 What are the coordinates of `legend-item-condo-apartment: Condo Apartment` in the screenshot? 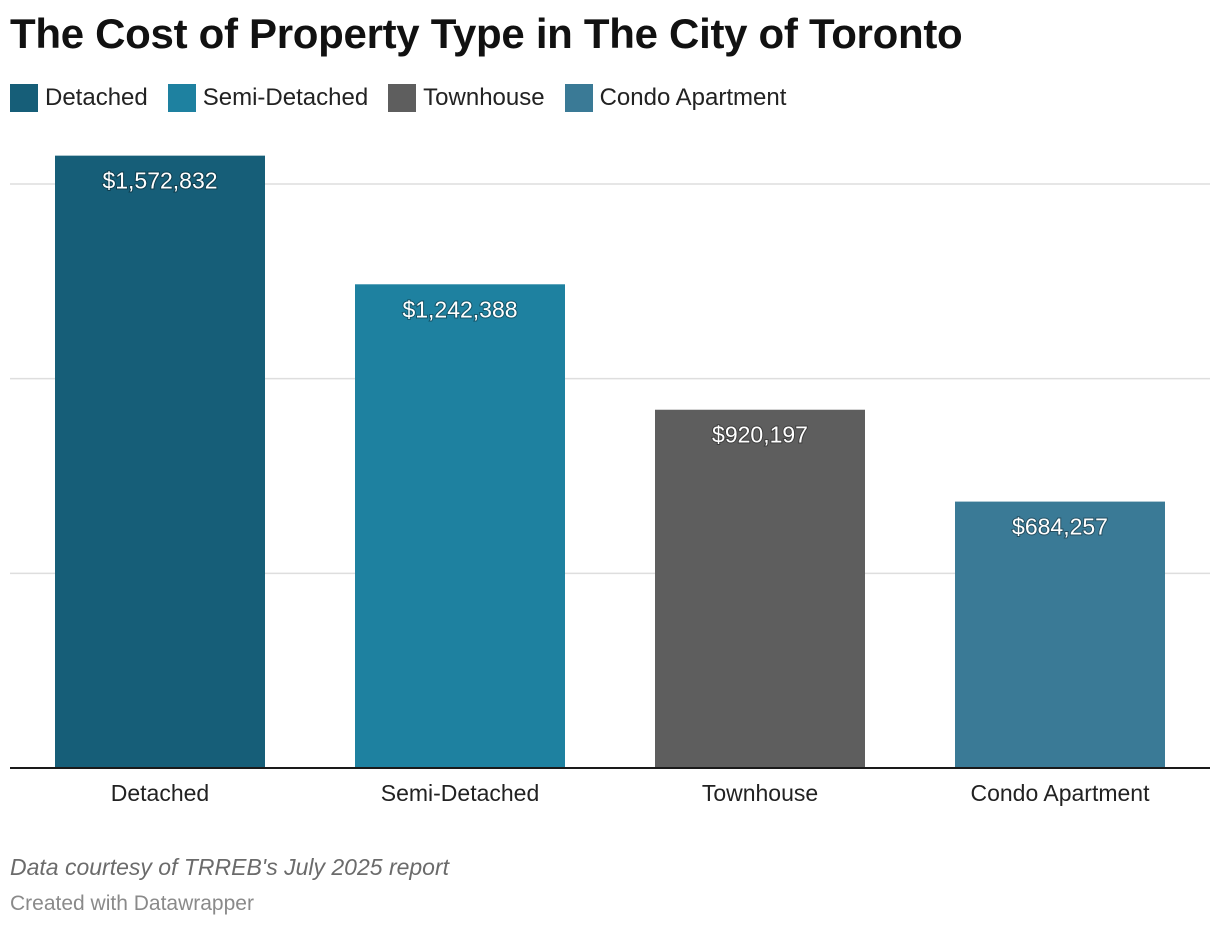 It's located at (675, 98).